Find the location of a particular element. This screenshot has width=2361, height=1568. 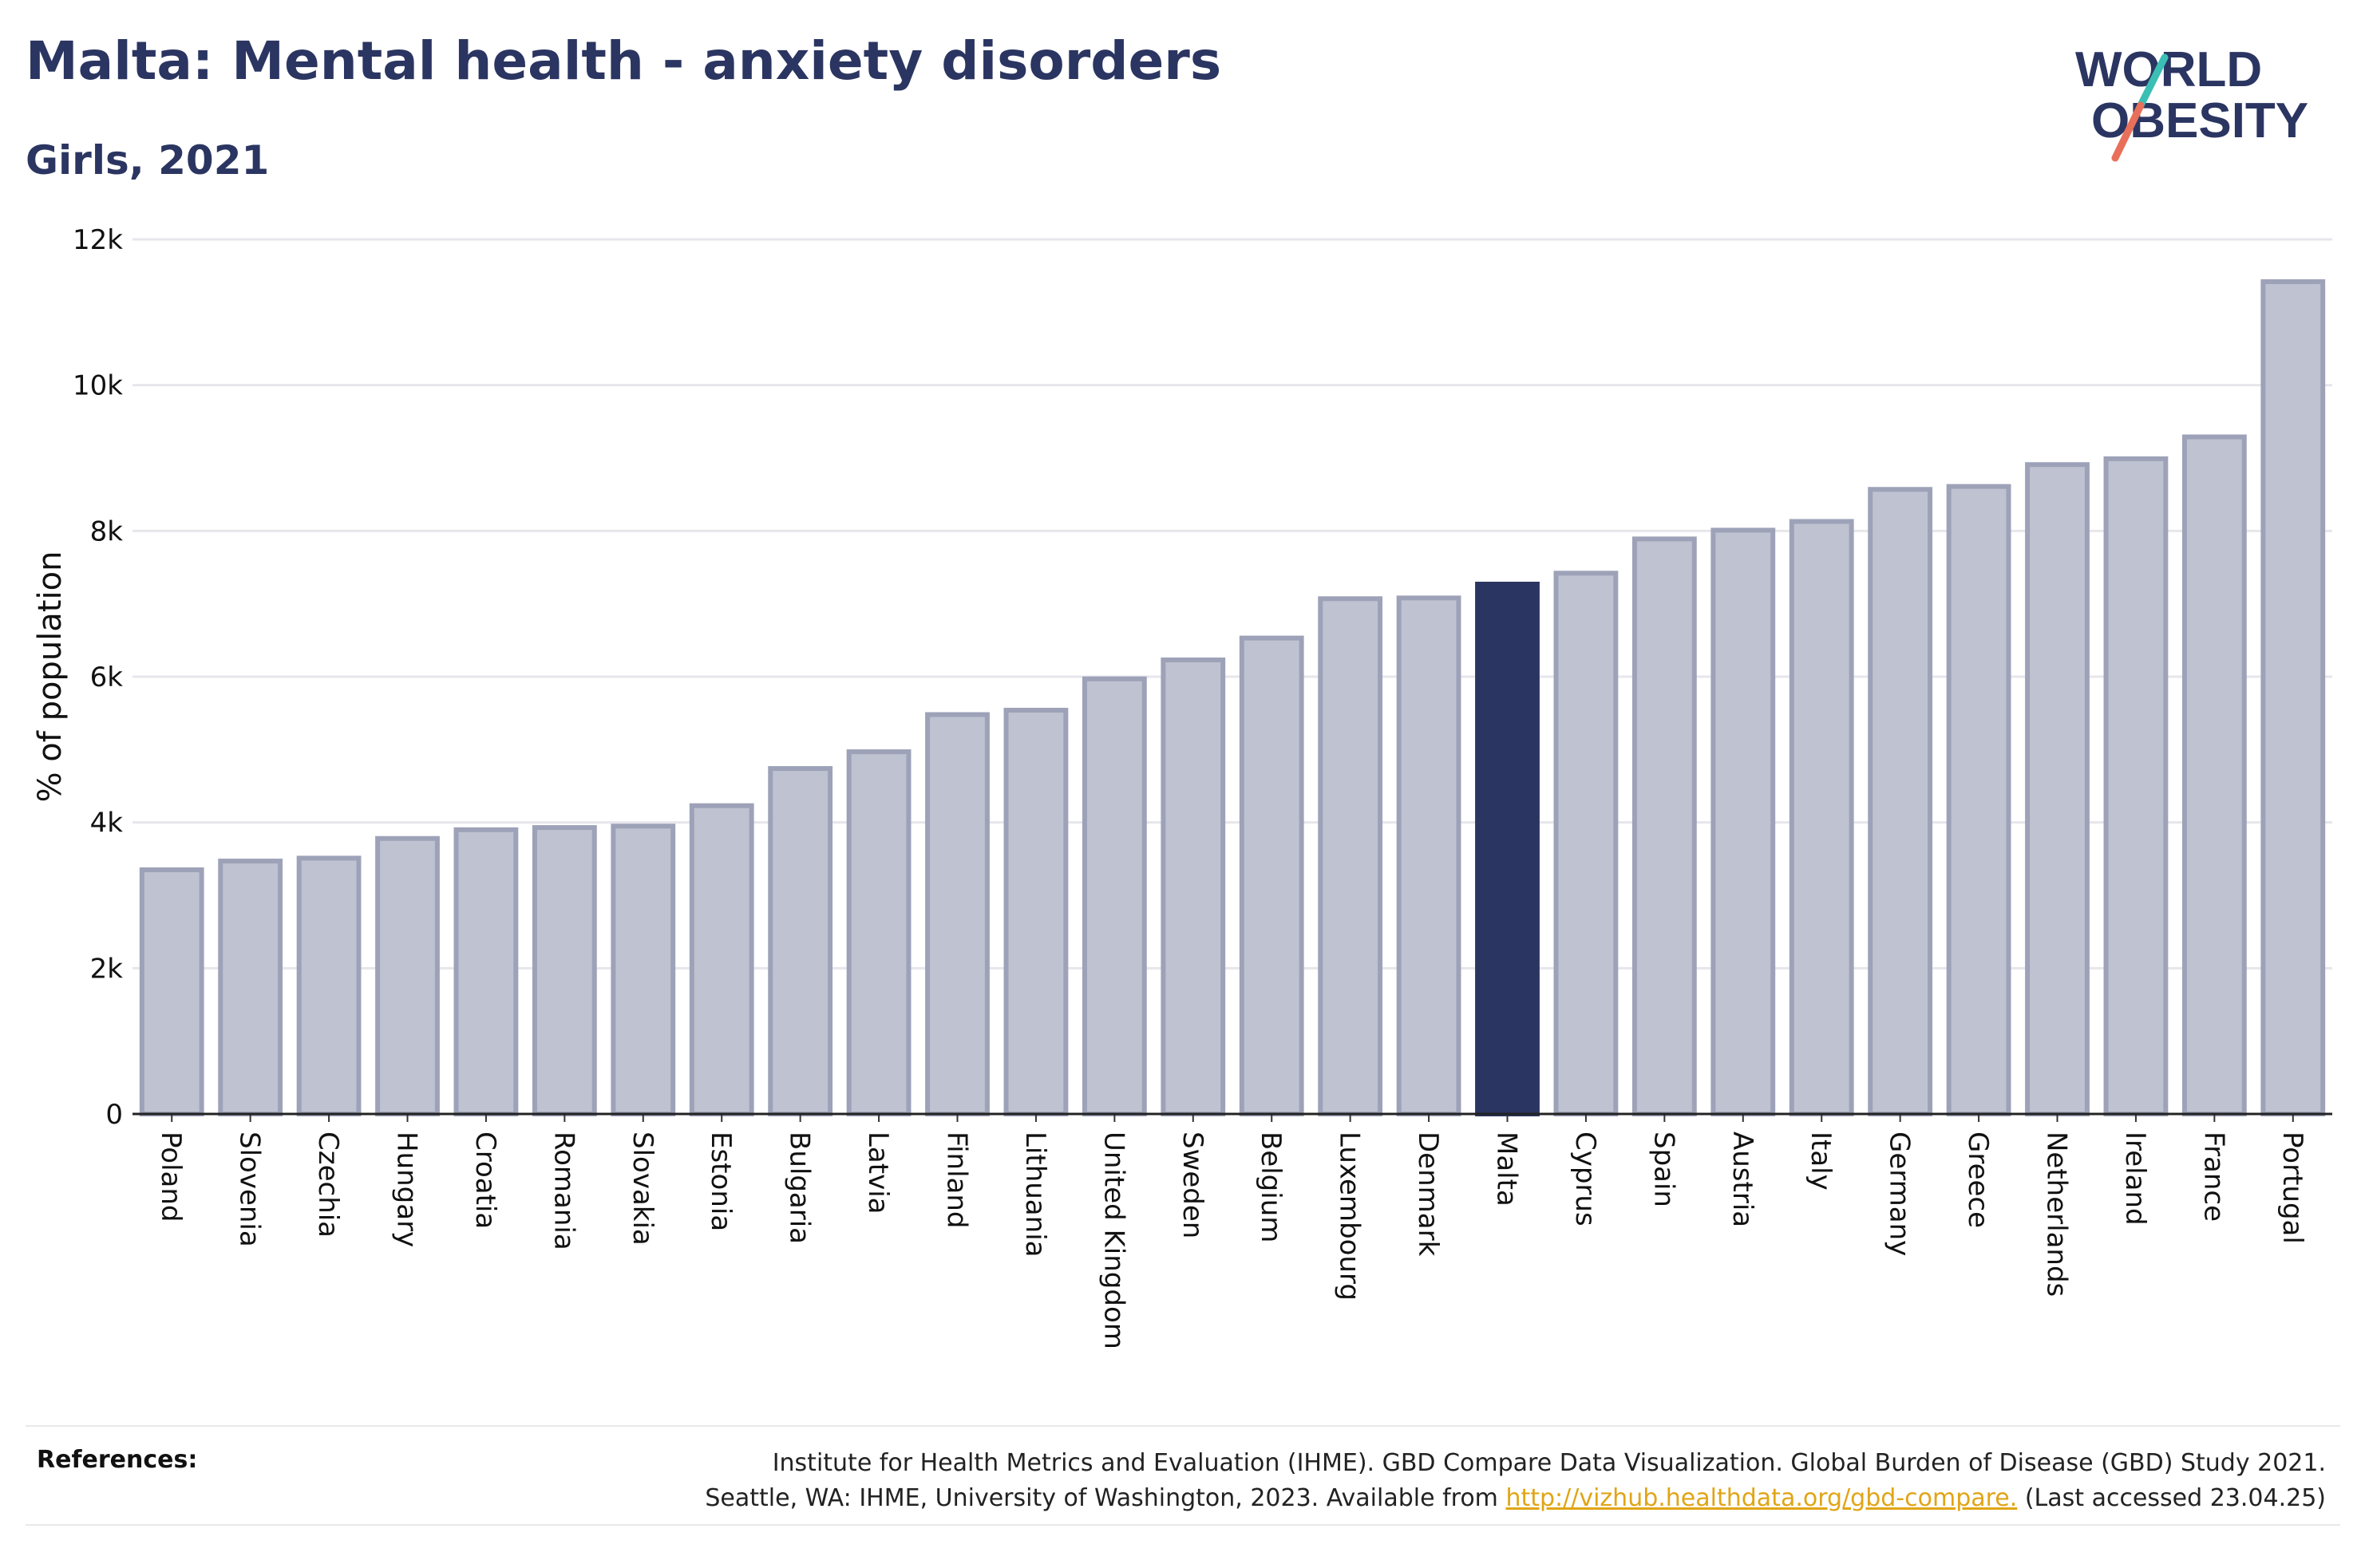

bar-luxembourg is located at coordinates (1350, 856).